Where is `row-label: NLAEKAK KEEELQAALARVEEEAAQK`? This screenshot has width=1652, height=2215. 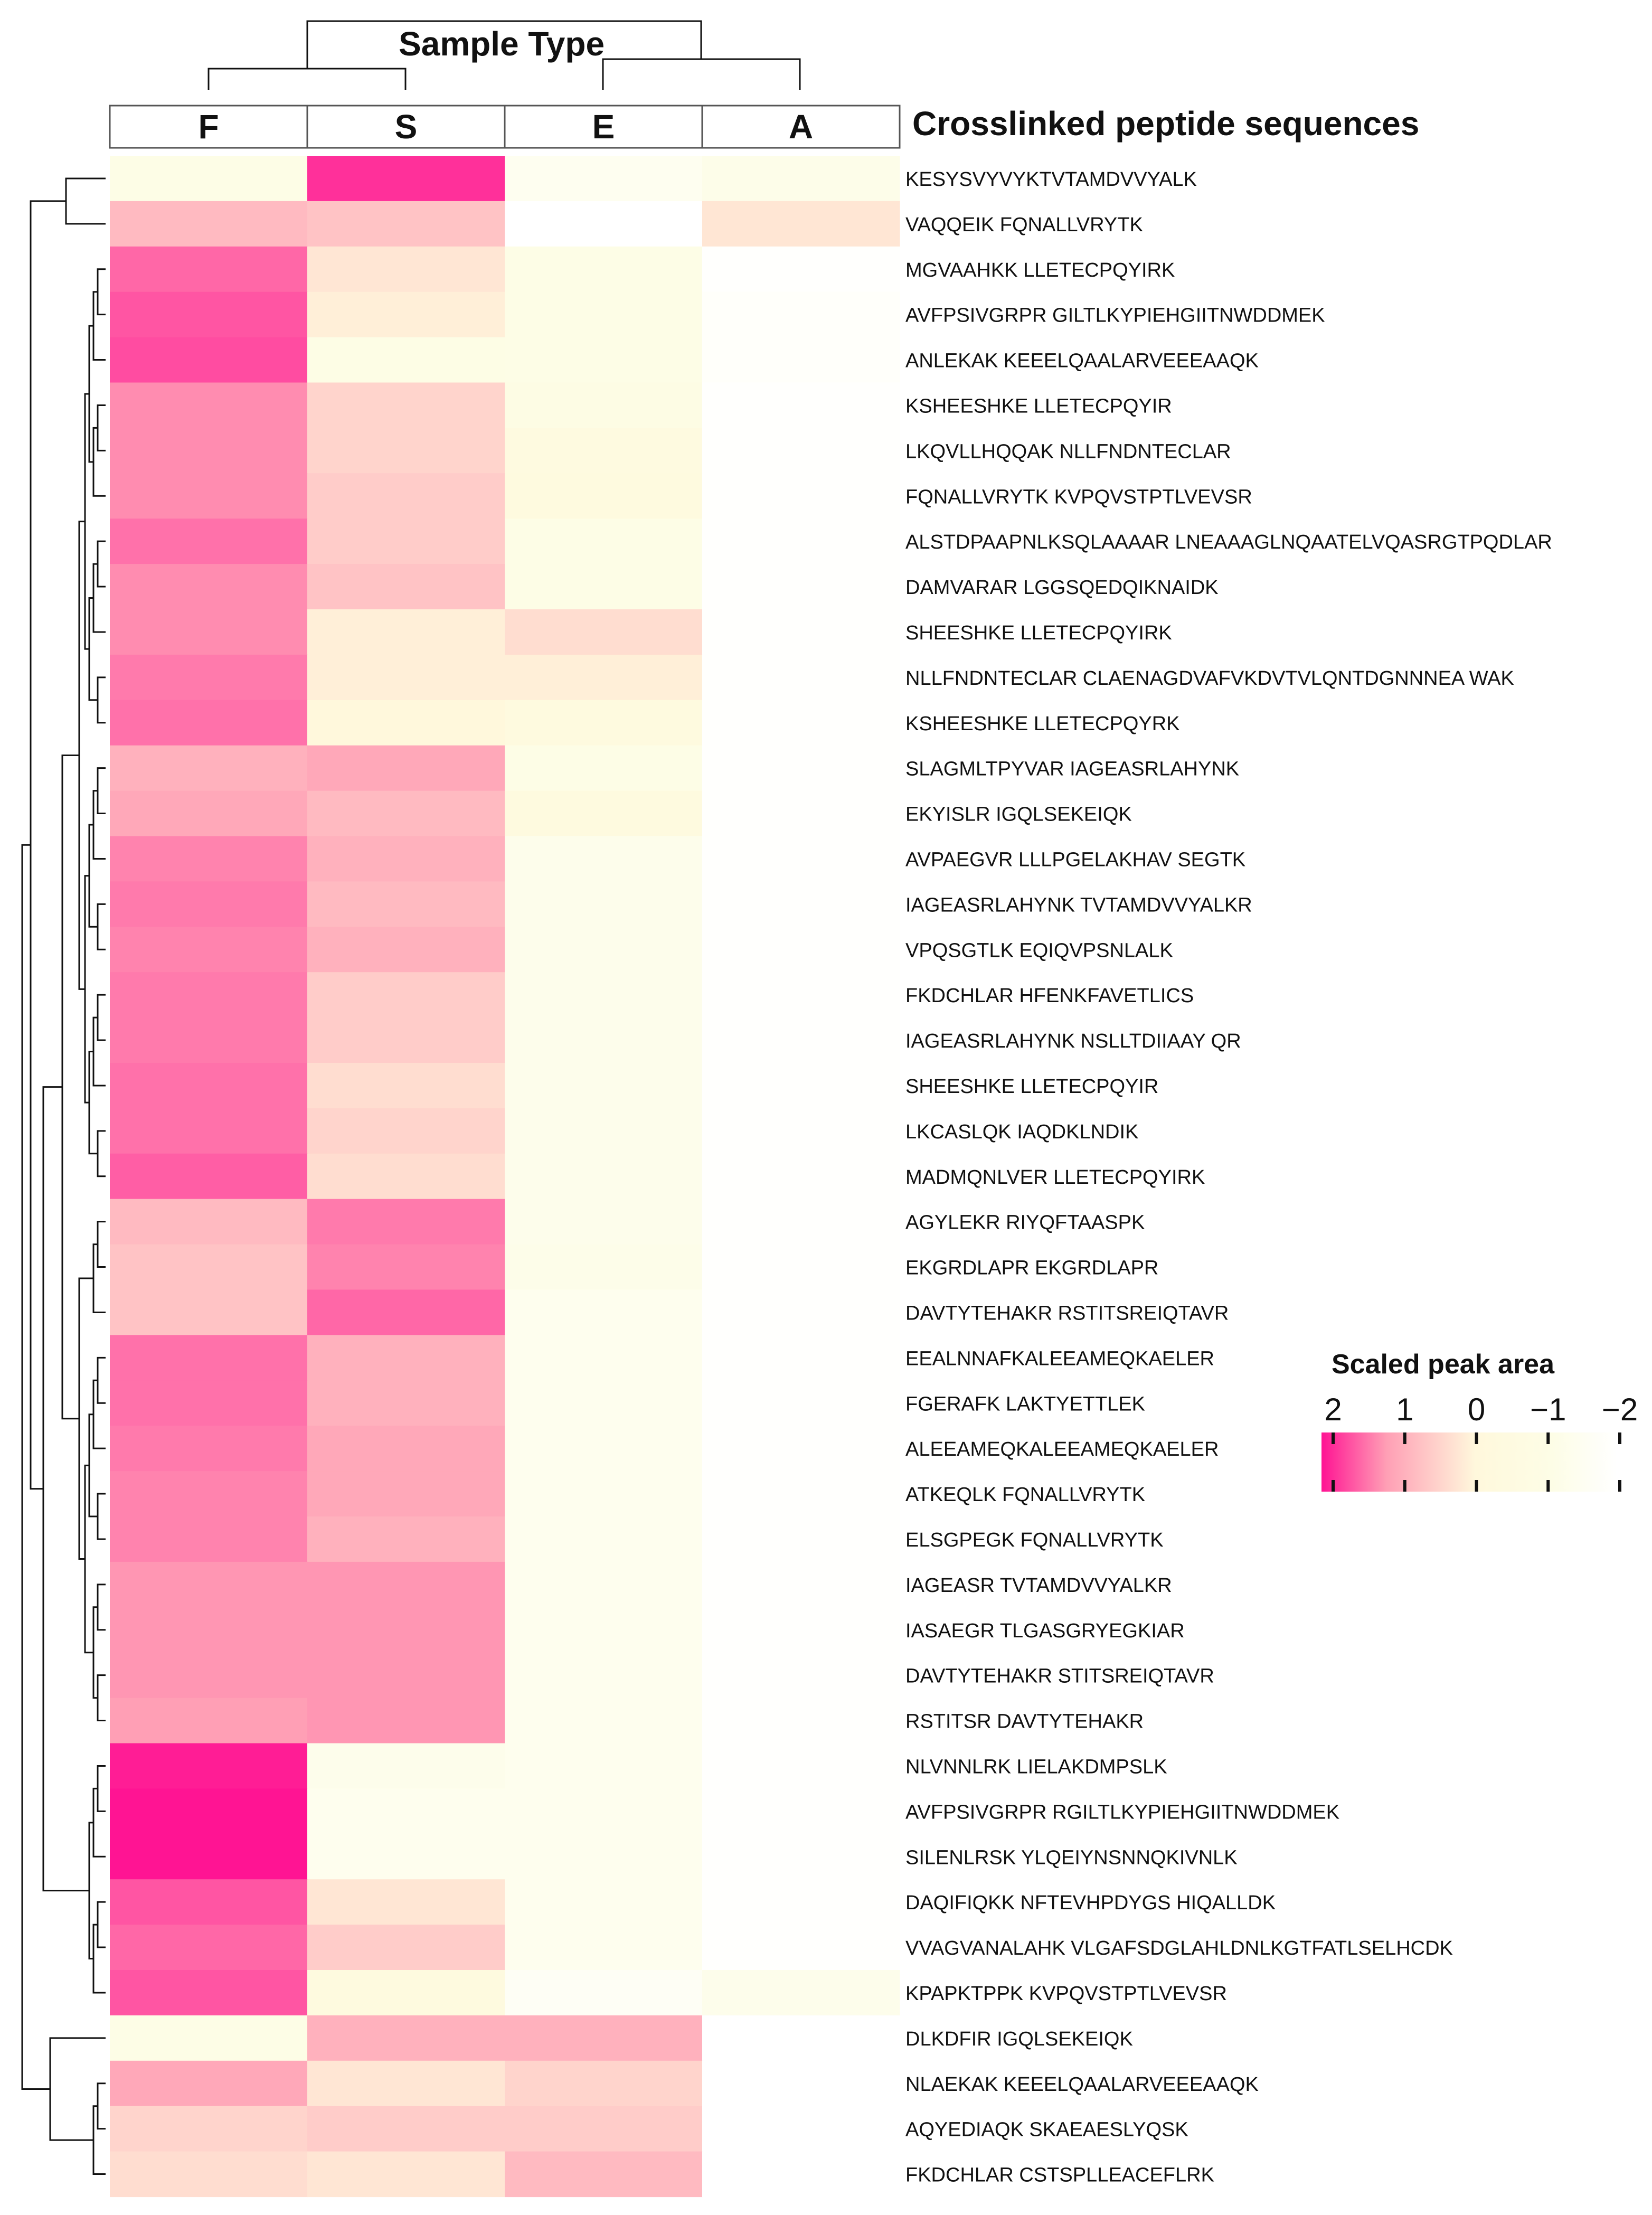
row-label: NLAEKAK KEEELQAALARVEEEAAQK is located at coordinates (1082, 2084).